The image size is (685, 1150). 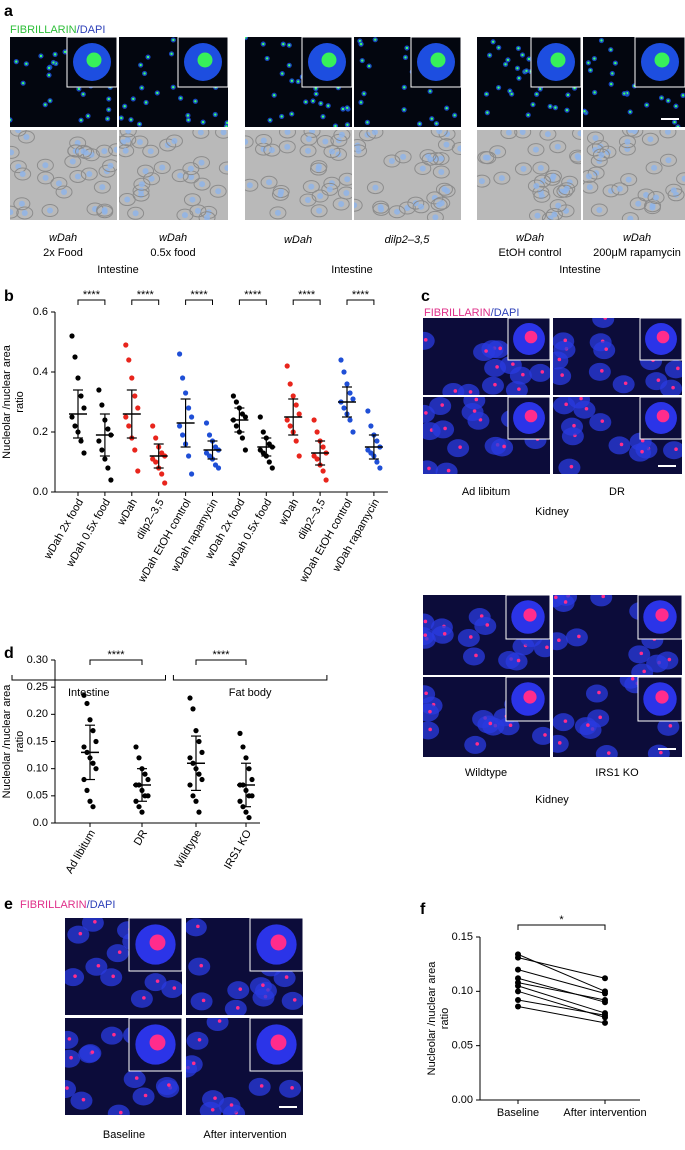 I want to click on x-tick-label: Baseline, so click(x=518, y=1113).